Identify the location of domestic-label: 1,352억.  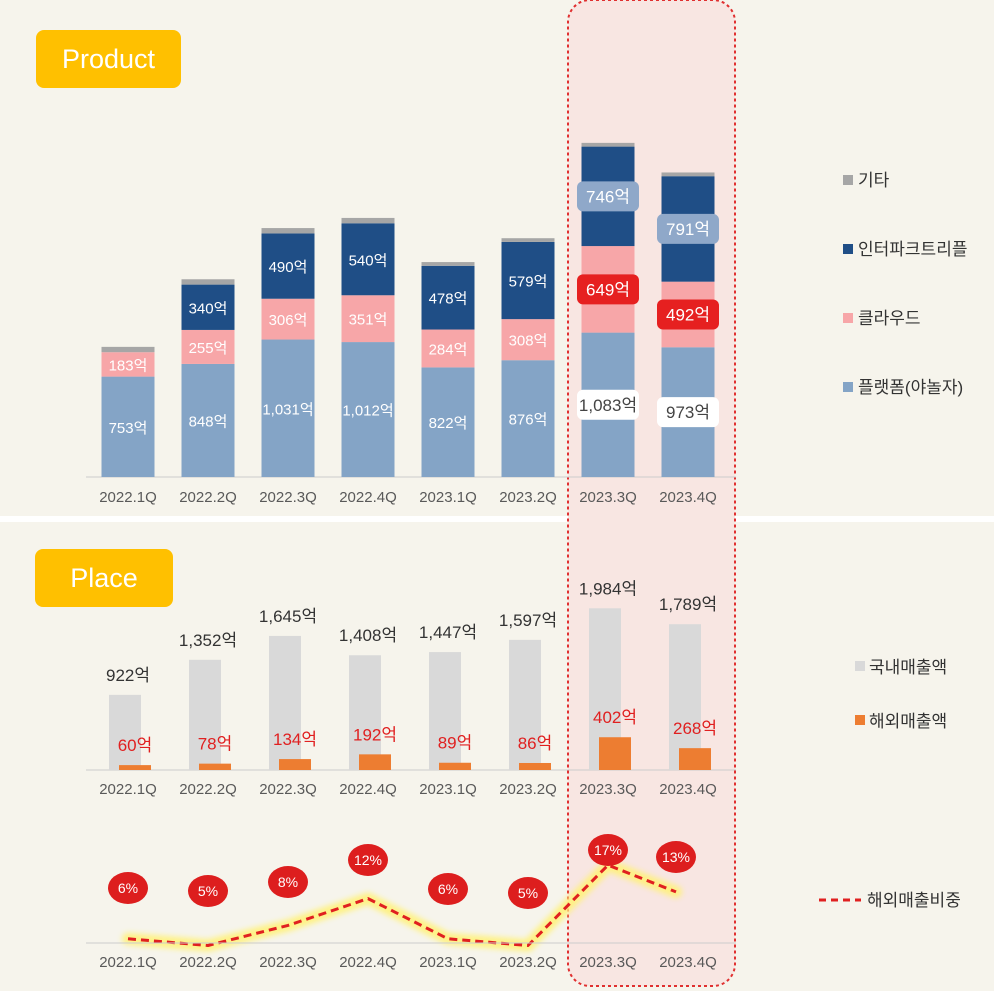
(208, 640).